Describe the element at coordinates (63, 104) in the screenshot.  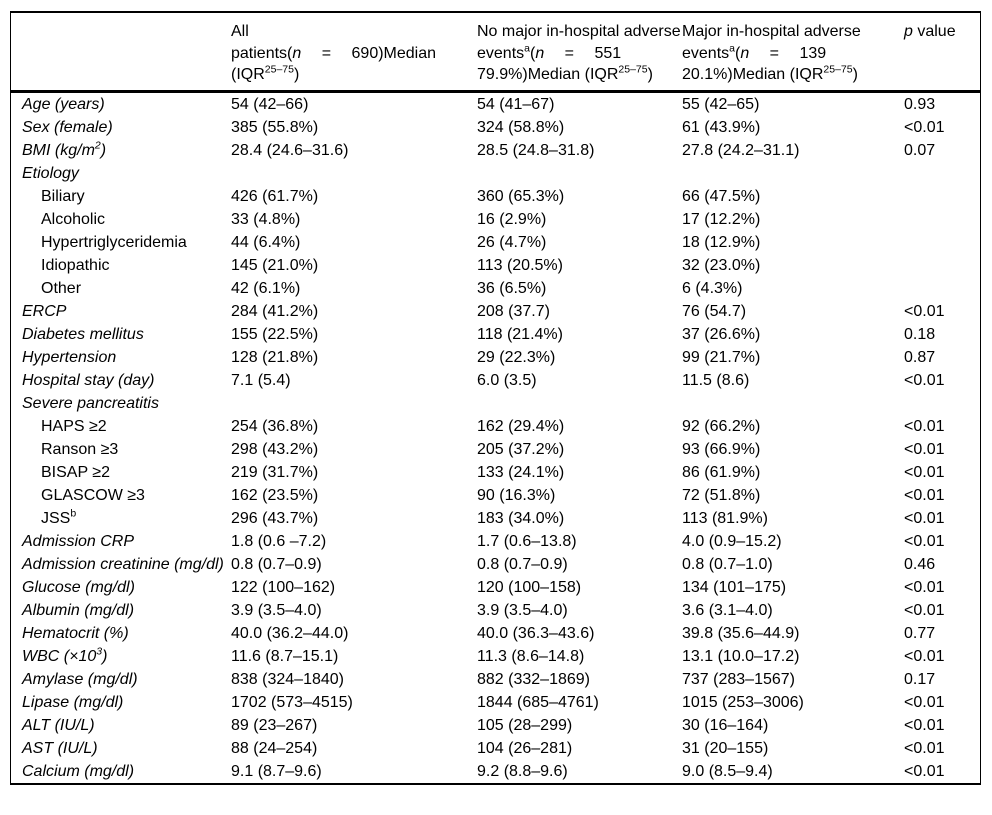
I see `row-label: Age (years)` at that location.